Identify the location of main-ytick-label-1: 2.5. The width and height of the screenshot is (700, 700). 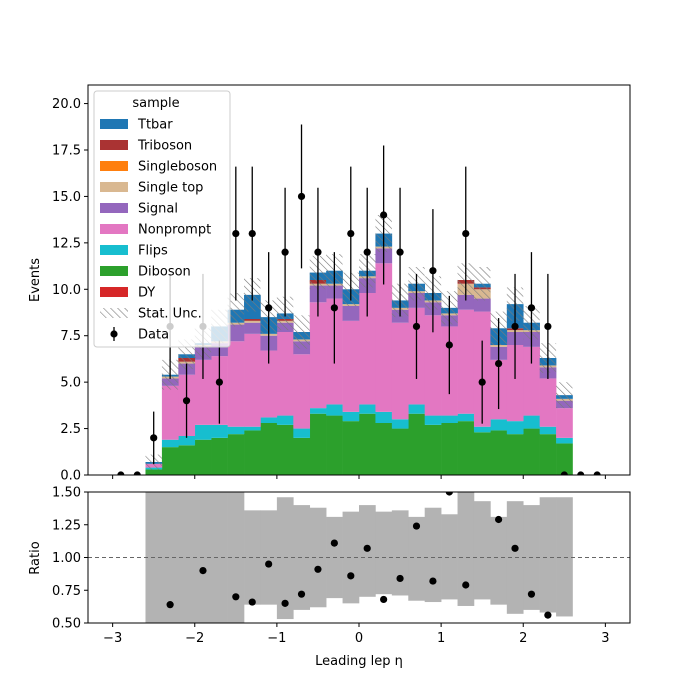
(70, 429).